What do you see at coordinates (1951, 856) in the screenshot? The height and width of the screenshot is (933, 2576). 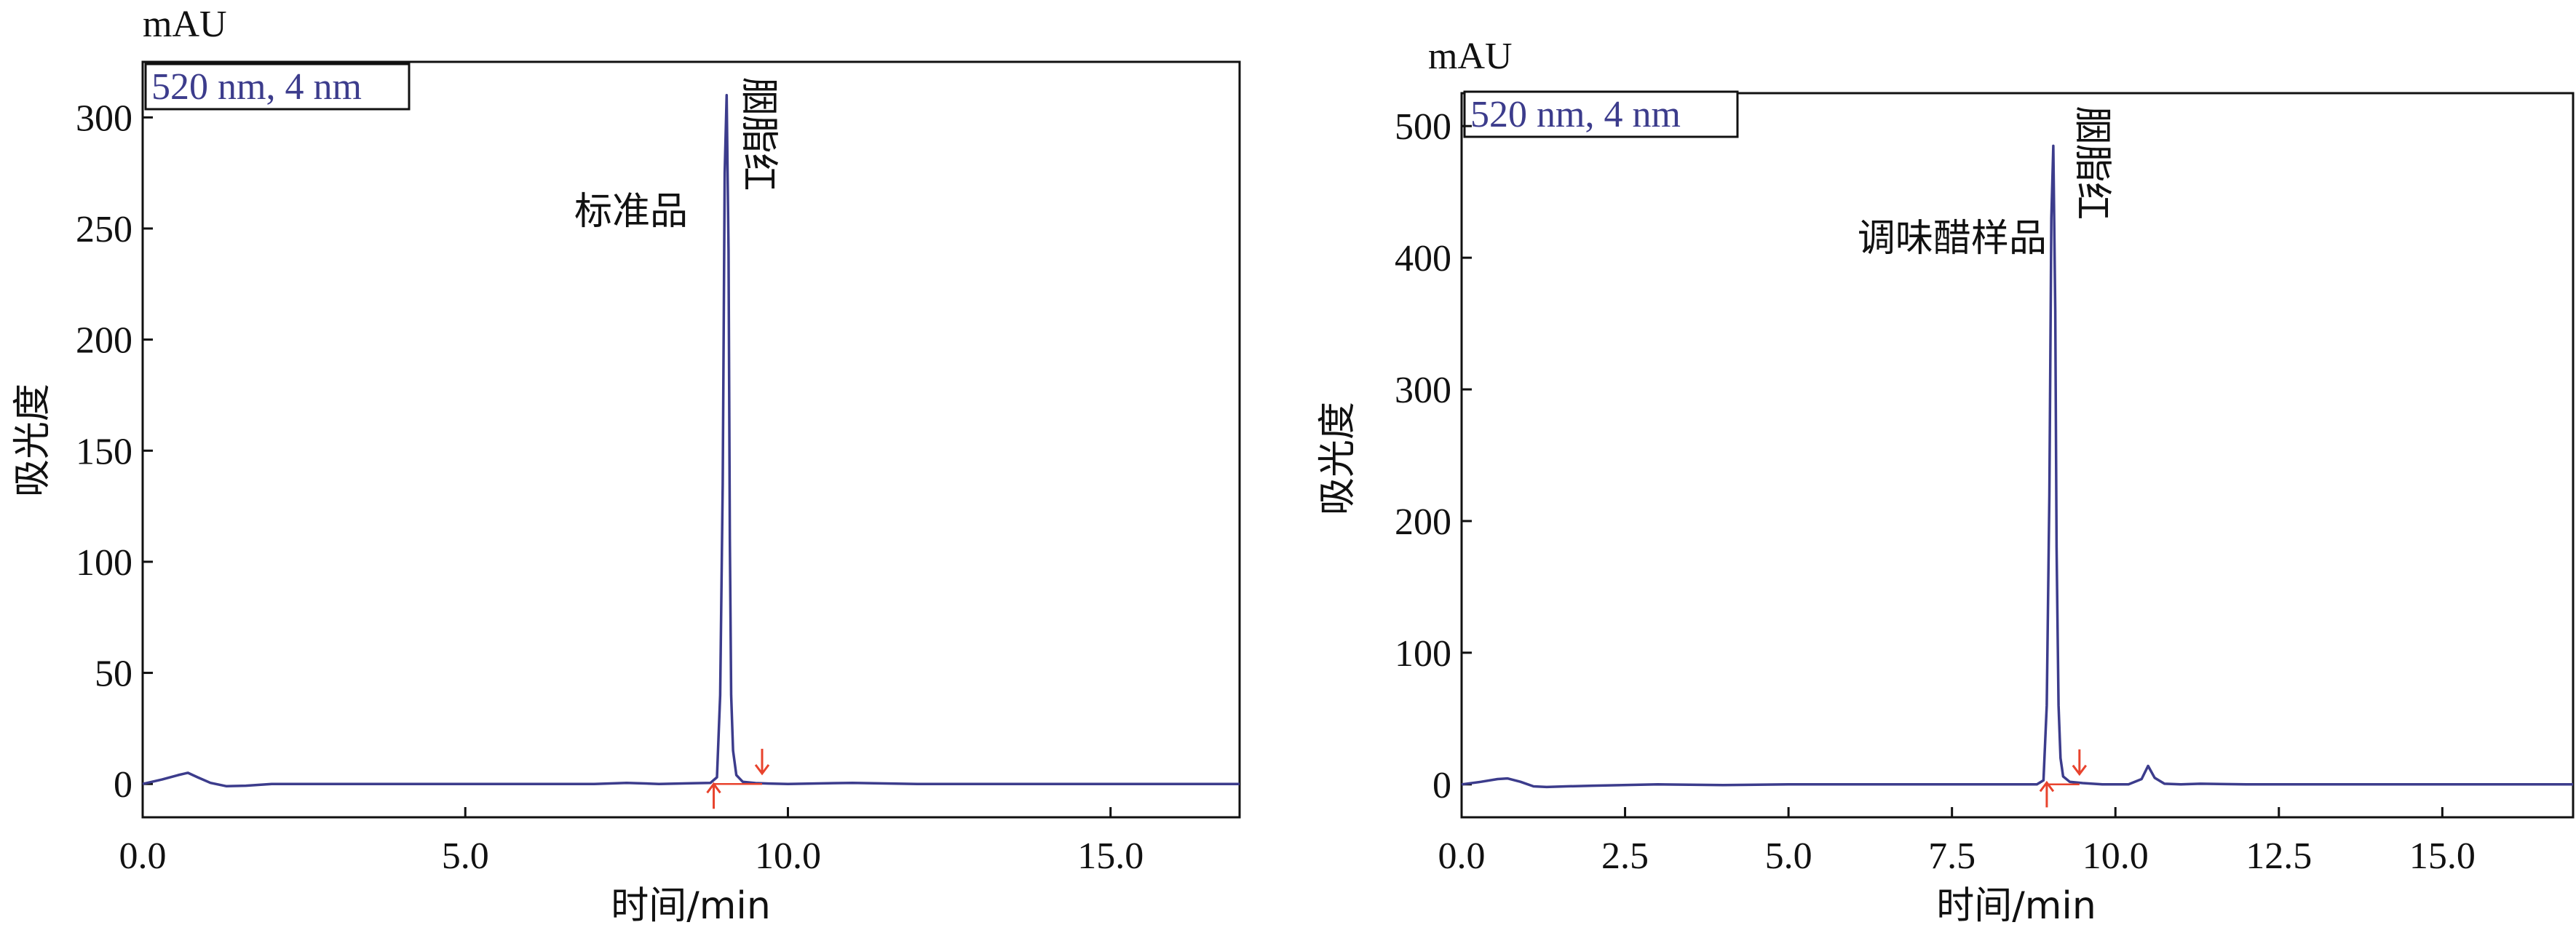 I see `x-tick-label: 7.5` at bounding box center [1951, 856].